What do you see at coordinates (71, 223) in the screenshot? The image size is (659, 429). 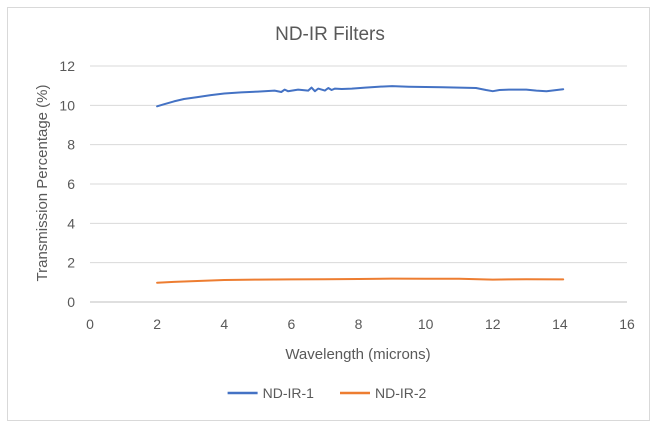 I see `y-tick-label: 4` at bounding box center [71, 223].